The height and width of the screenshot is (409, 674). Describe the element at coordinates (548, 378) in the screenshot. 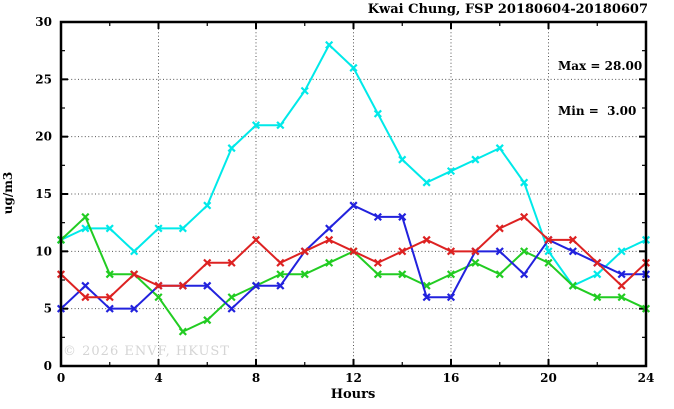

I see `x-tick-label: 20` at that location.